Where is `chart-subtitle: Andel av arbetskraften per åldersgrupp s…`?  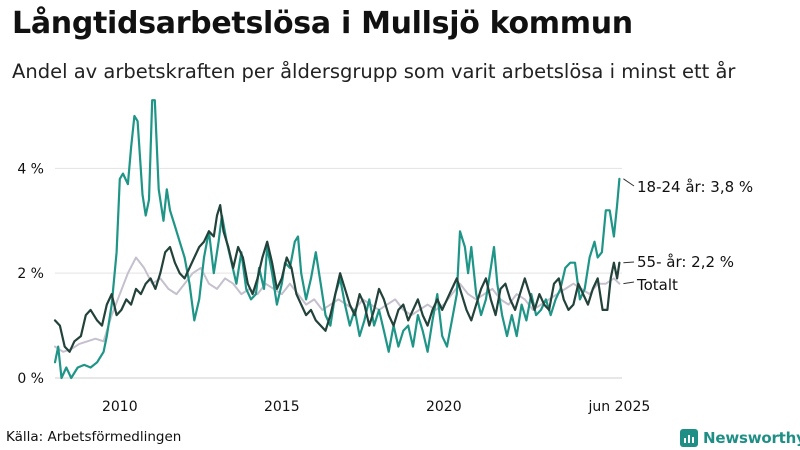
chart-subtitle: Andel av arbetskraften per åldersgrupp s… is located at coordinates (374, 71).